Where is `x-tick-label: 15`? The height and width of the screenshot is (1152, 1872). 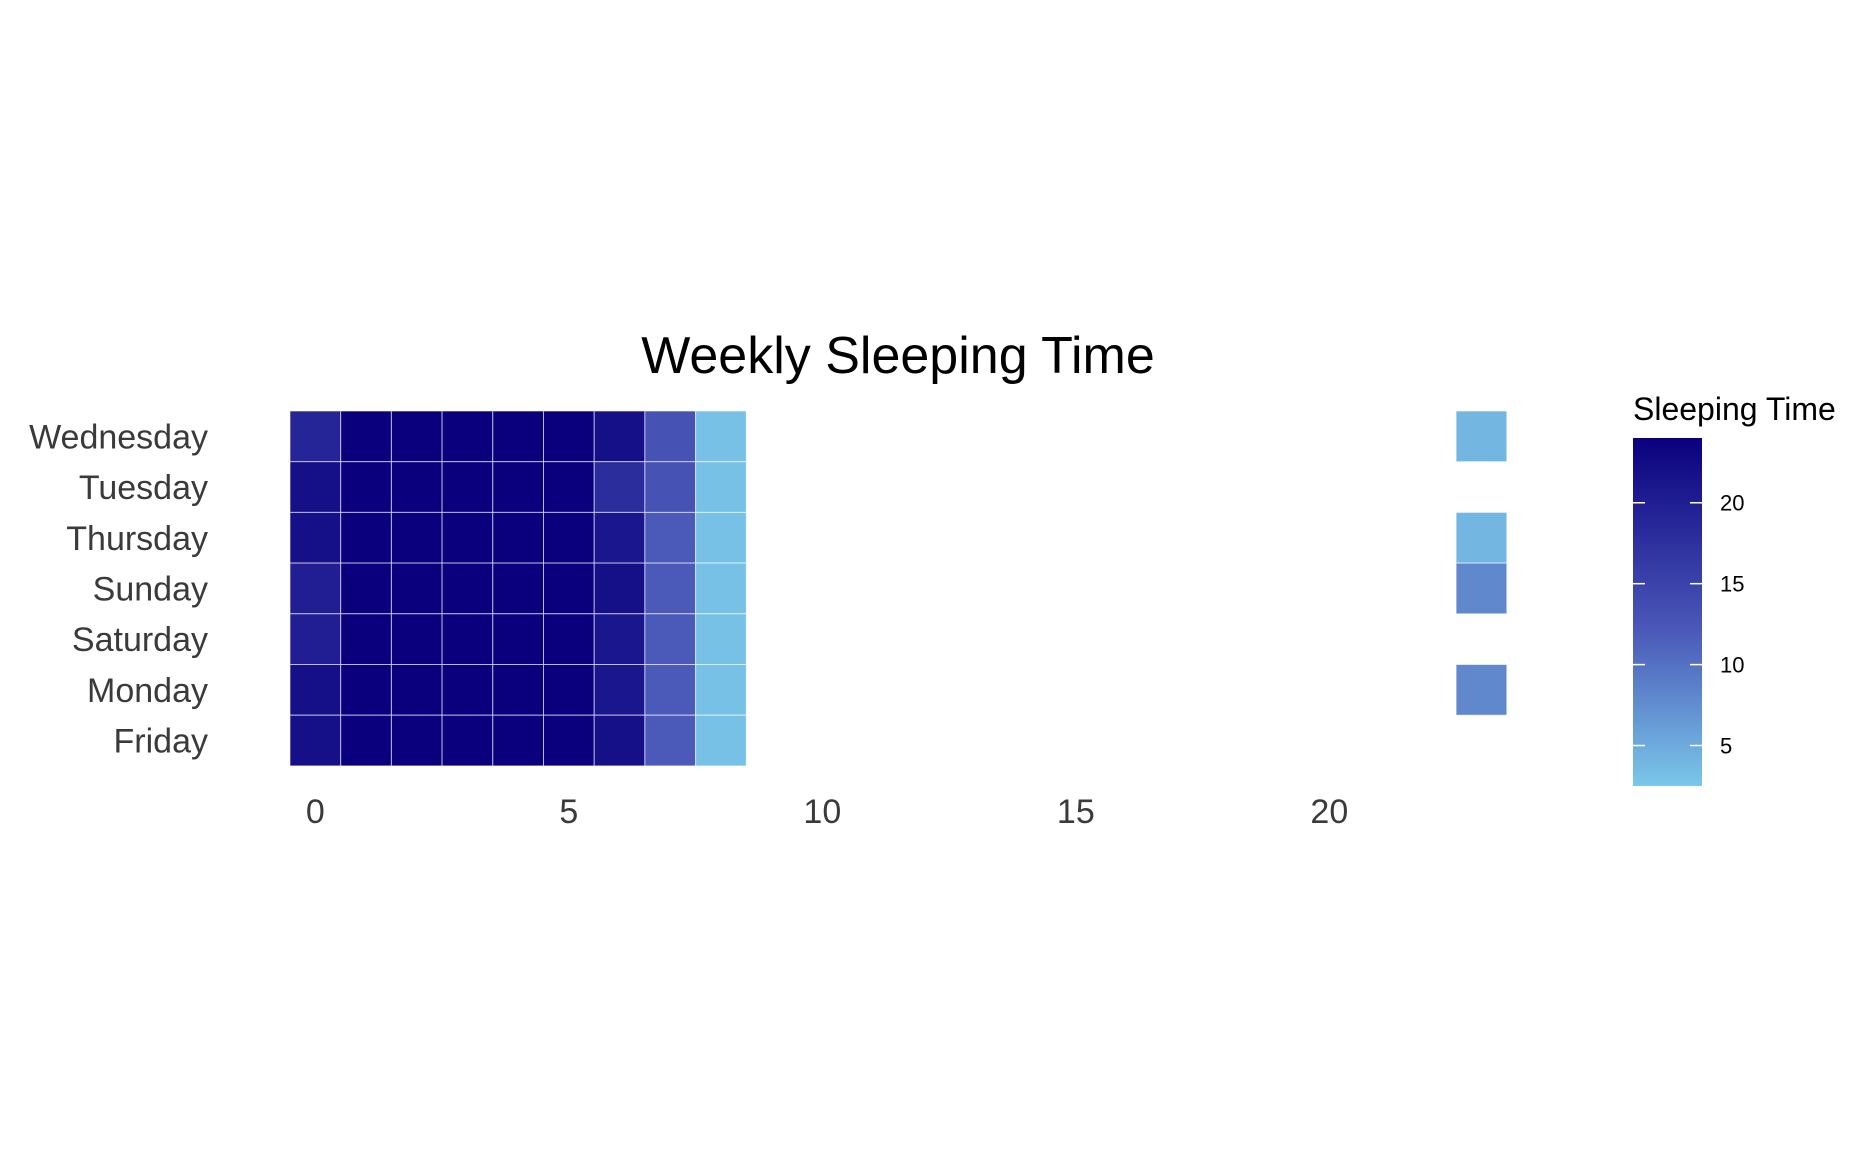
x-tick-label: 15 is located at coordinates (1076, 812).